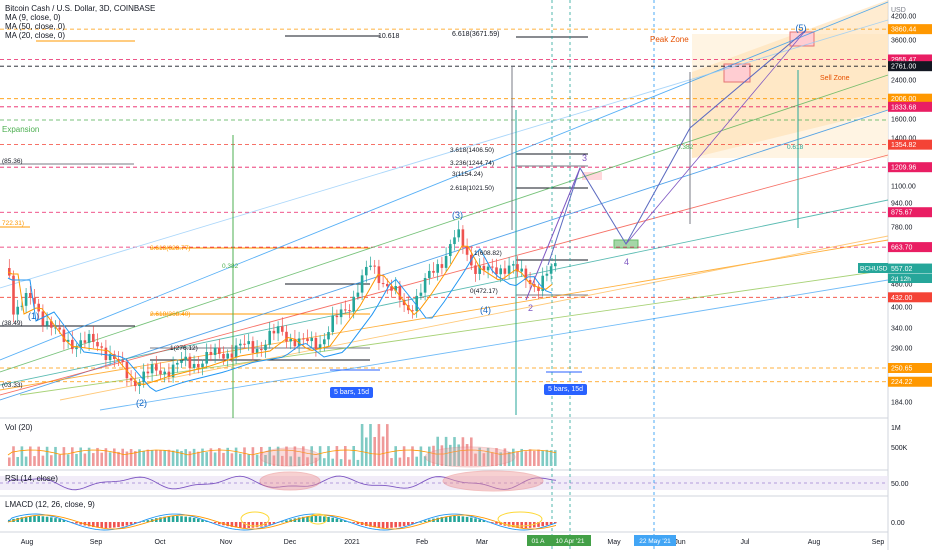 The width and height of the screenshot is (932, 555). Describe the element at coordinates (538, 540) in the screenshot. I see `date-highlight` at that location.